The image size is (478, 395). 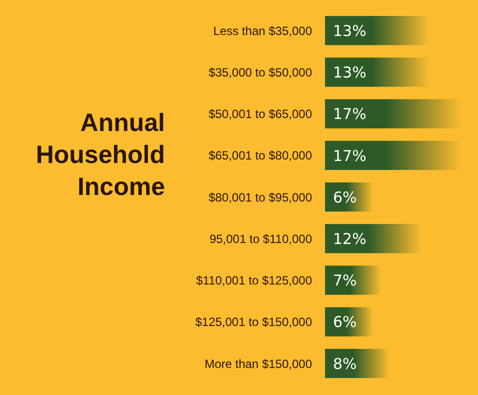 I want to click on y-tick-label: More than $150,000, so click(x=258, y=363).